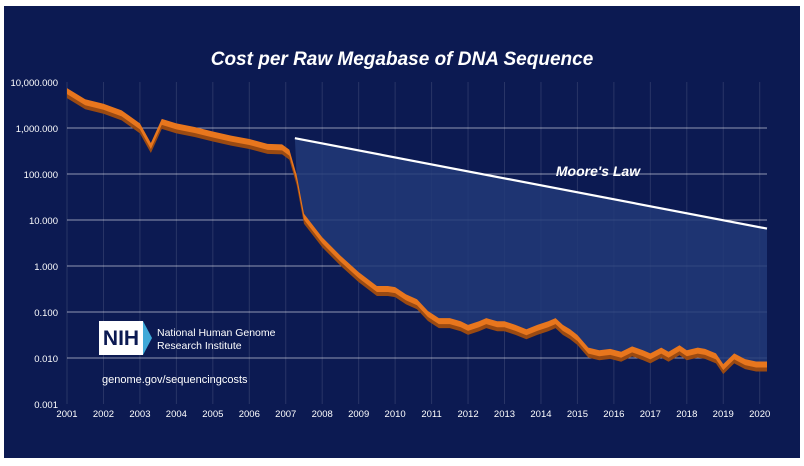  What do you see at coordinates (650, 414) in the screenshot?
I see `x-tick-label: 2017` at bounding box center [650, 414].